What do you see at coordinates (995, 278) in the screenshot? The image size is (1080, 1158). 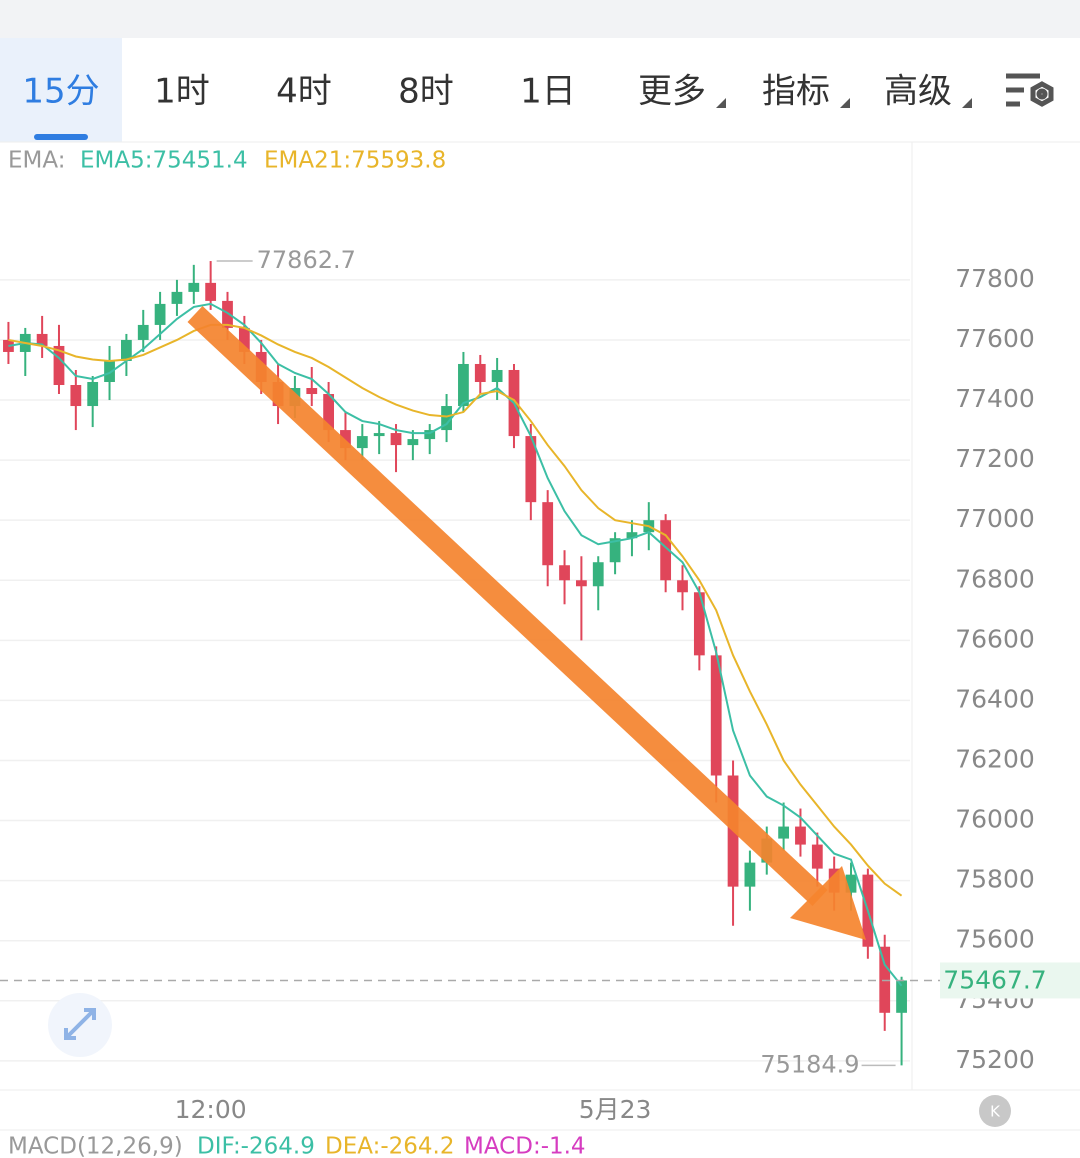 I see `y-tick-label: 77800` at bounding box center [995, 278].